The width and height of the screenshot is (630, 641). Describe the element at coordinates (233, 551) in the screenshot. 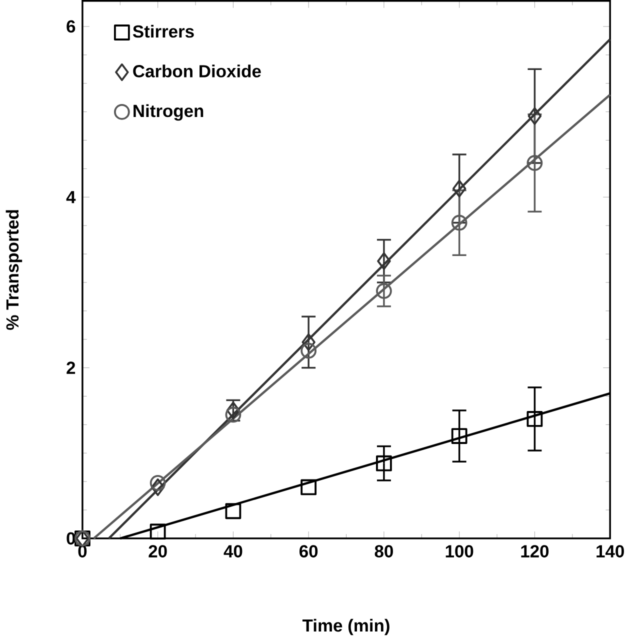

I see `x-tick-label: 40` at that location.